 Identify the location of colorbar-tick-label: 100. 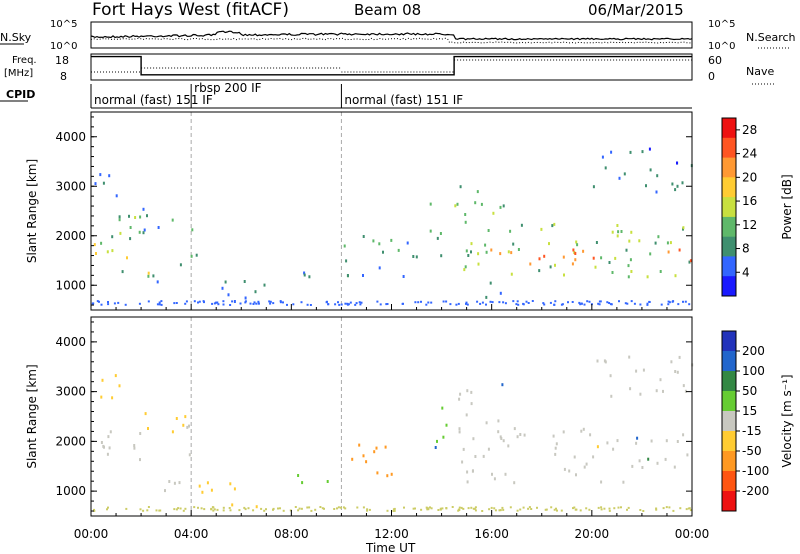
(753, 371).